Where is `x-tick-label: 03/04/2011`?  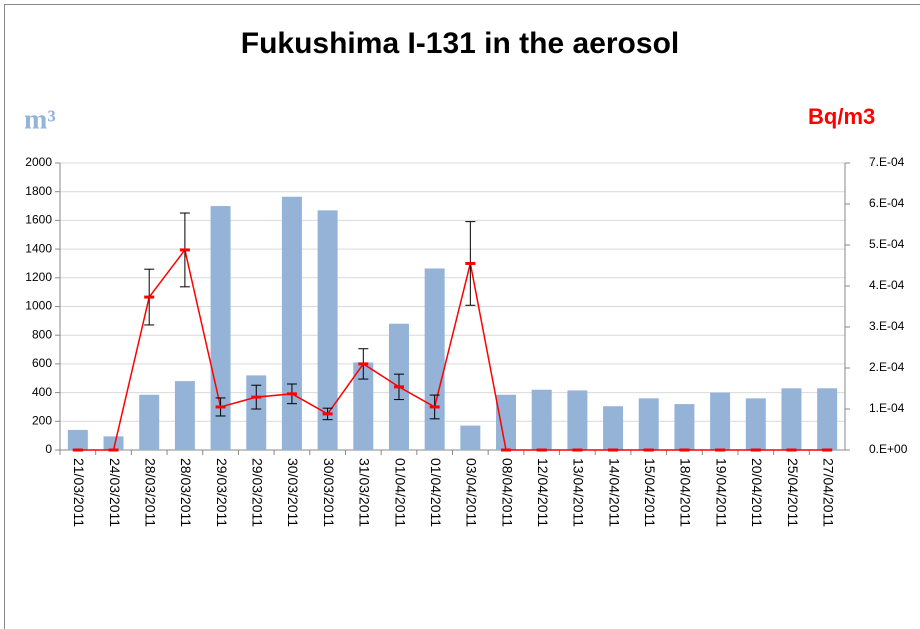
x-tick-label: 03/04/2011 is located at coordinates (472, 492).